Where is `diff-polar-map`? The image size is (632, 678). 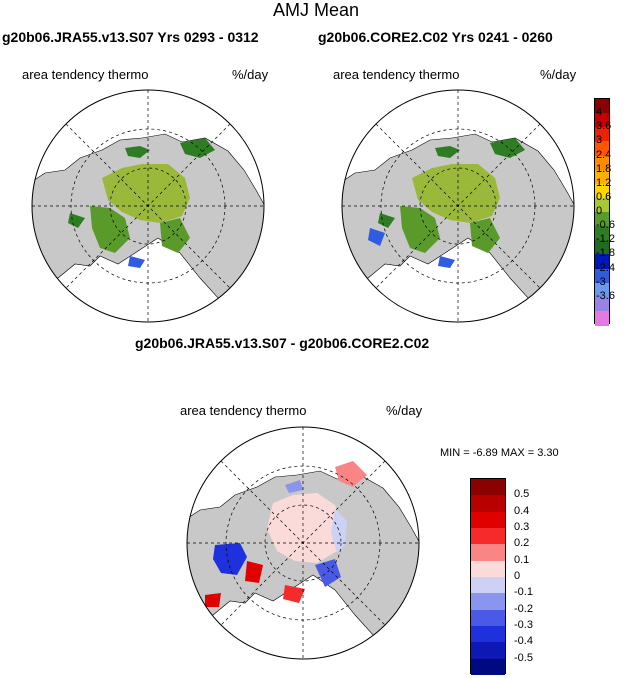 diff-polar-map is located at coordinates (303, 543).